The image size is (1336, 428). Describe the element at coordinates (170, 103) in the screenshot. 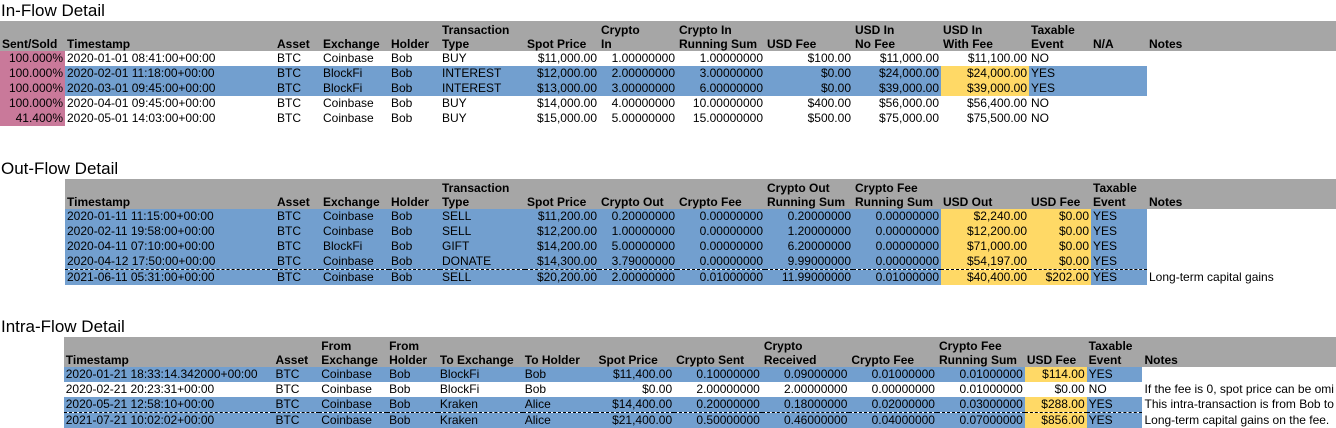

I see `timestamp-cell: 2020-04-01 09:45:00+00:00` at that location.